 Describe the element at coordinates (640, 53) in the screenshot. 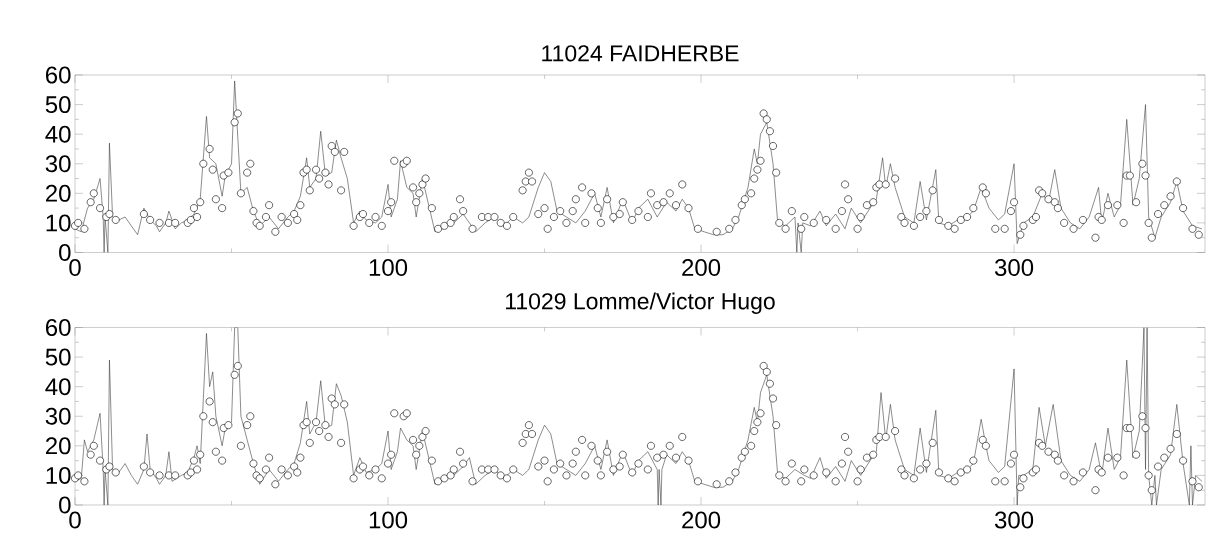

I see `chart-title: 11024 FAIDHERBE` at that location.